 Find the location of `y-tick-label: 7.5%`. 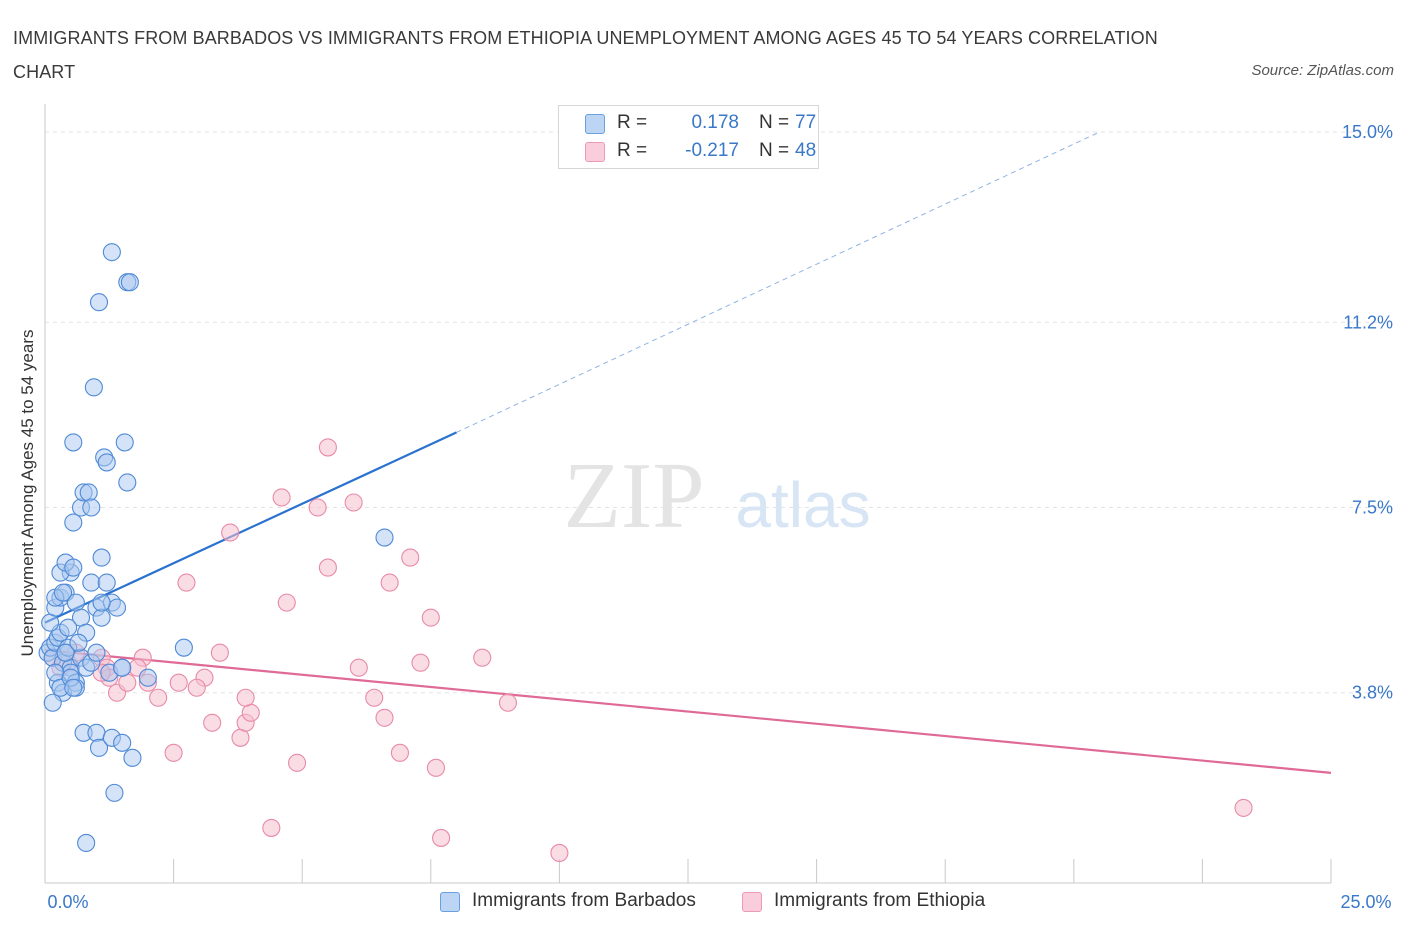

y-tick-label: 7.5% is located at coordinates (1372, 508).